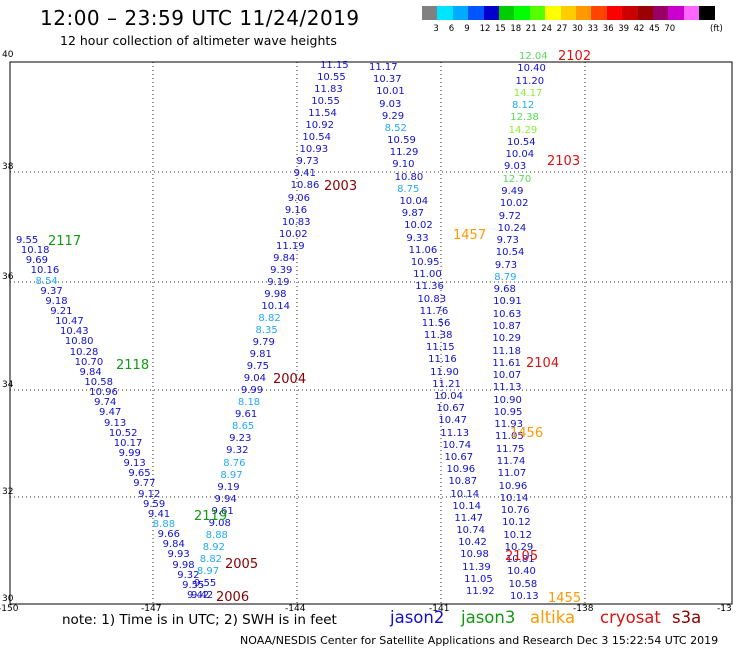 The image size is (740, 650). I want to click on longitude-tick: -141, so click(439, 609).